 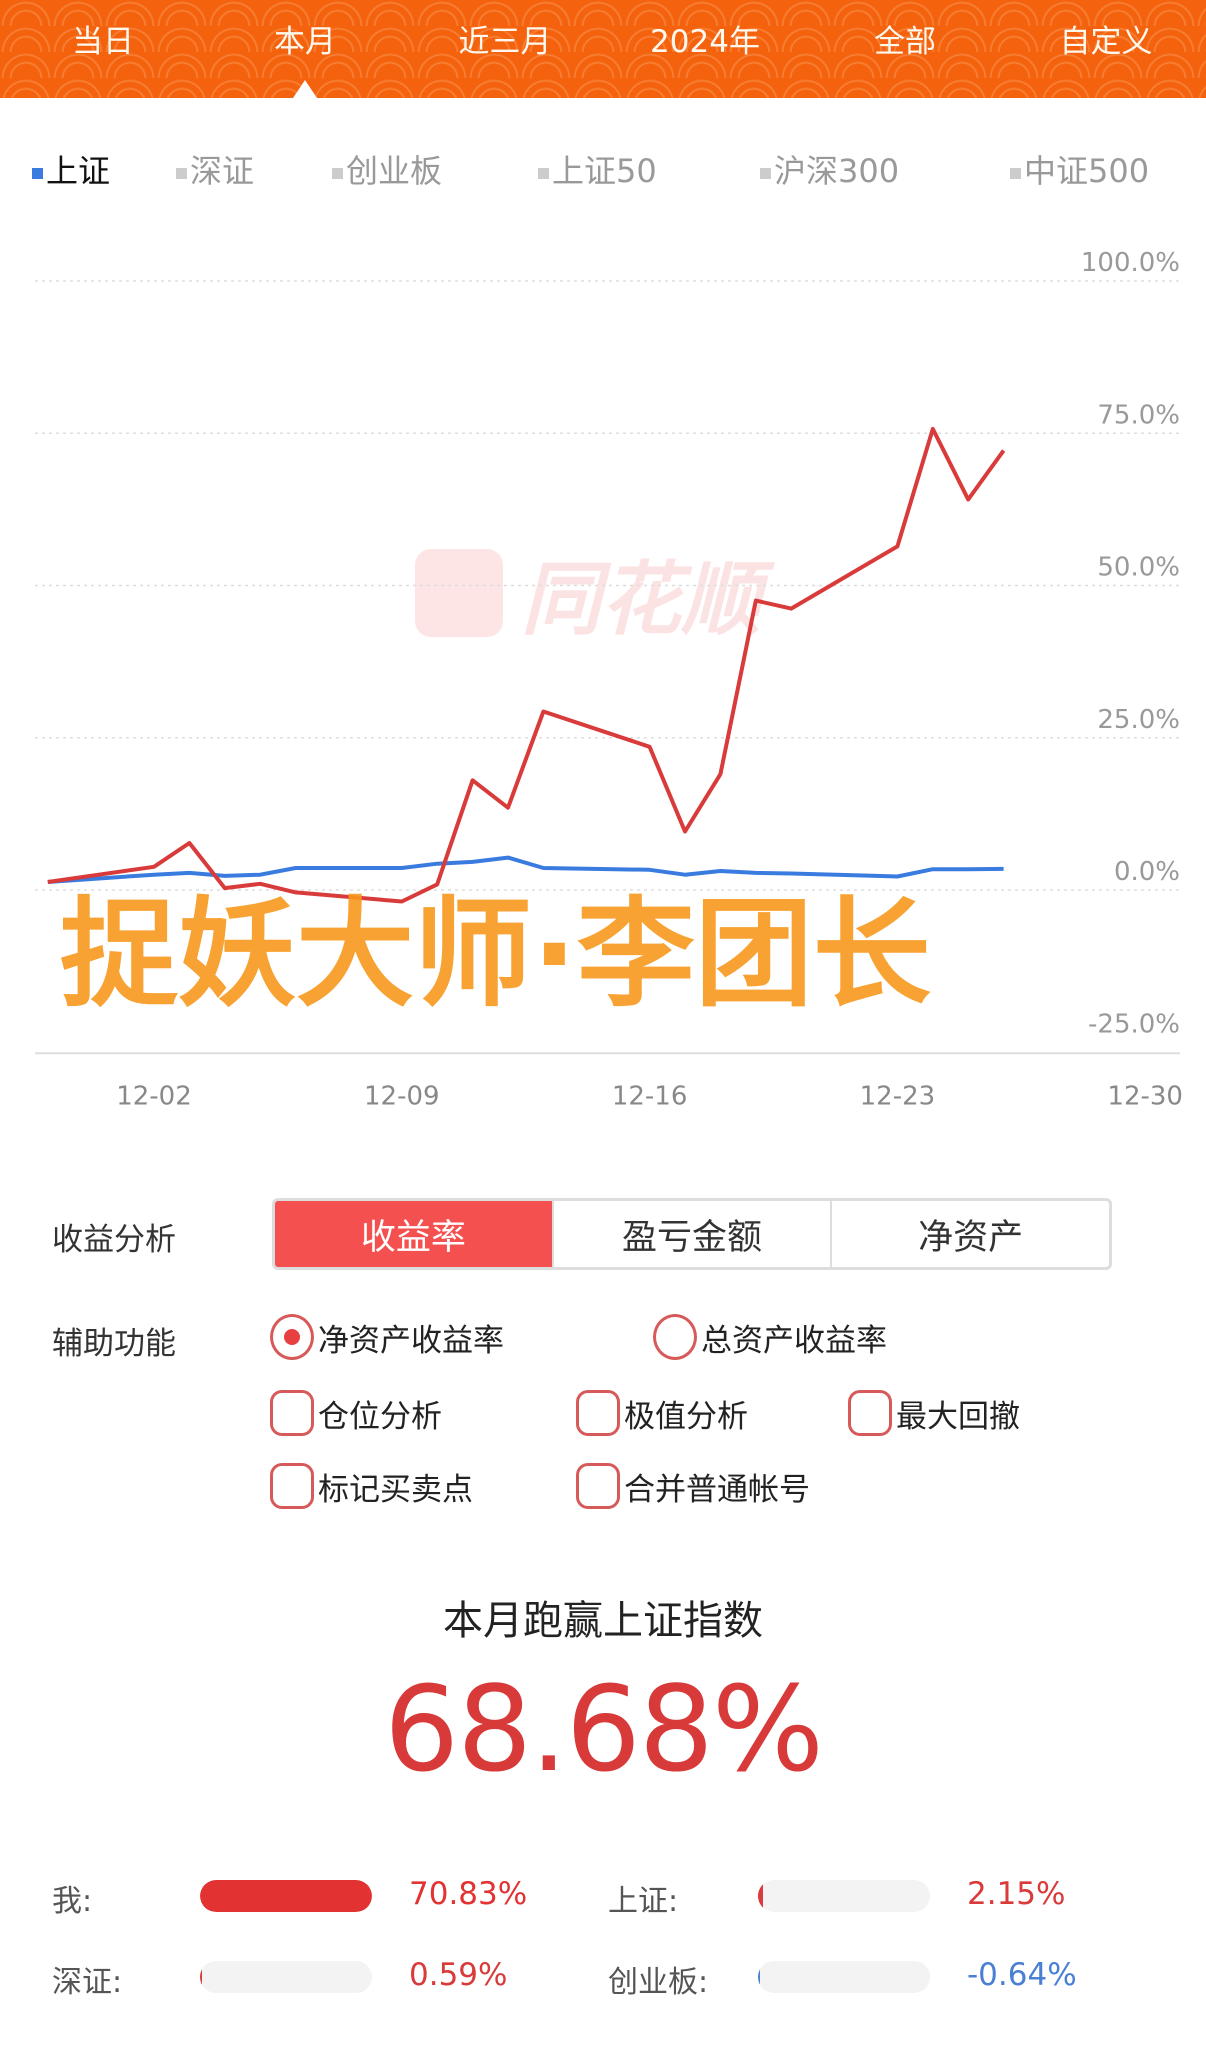 What do you see at coordinates (78, 171) in the screenshot?
I see `index-tab-label: 上证` at bounding box center [78, 171].